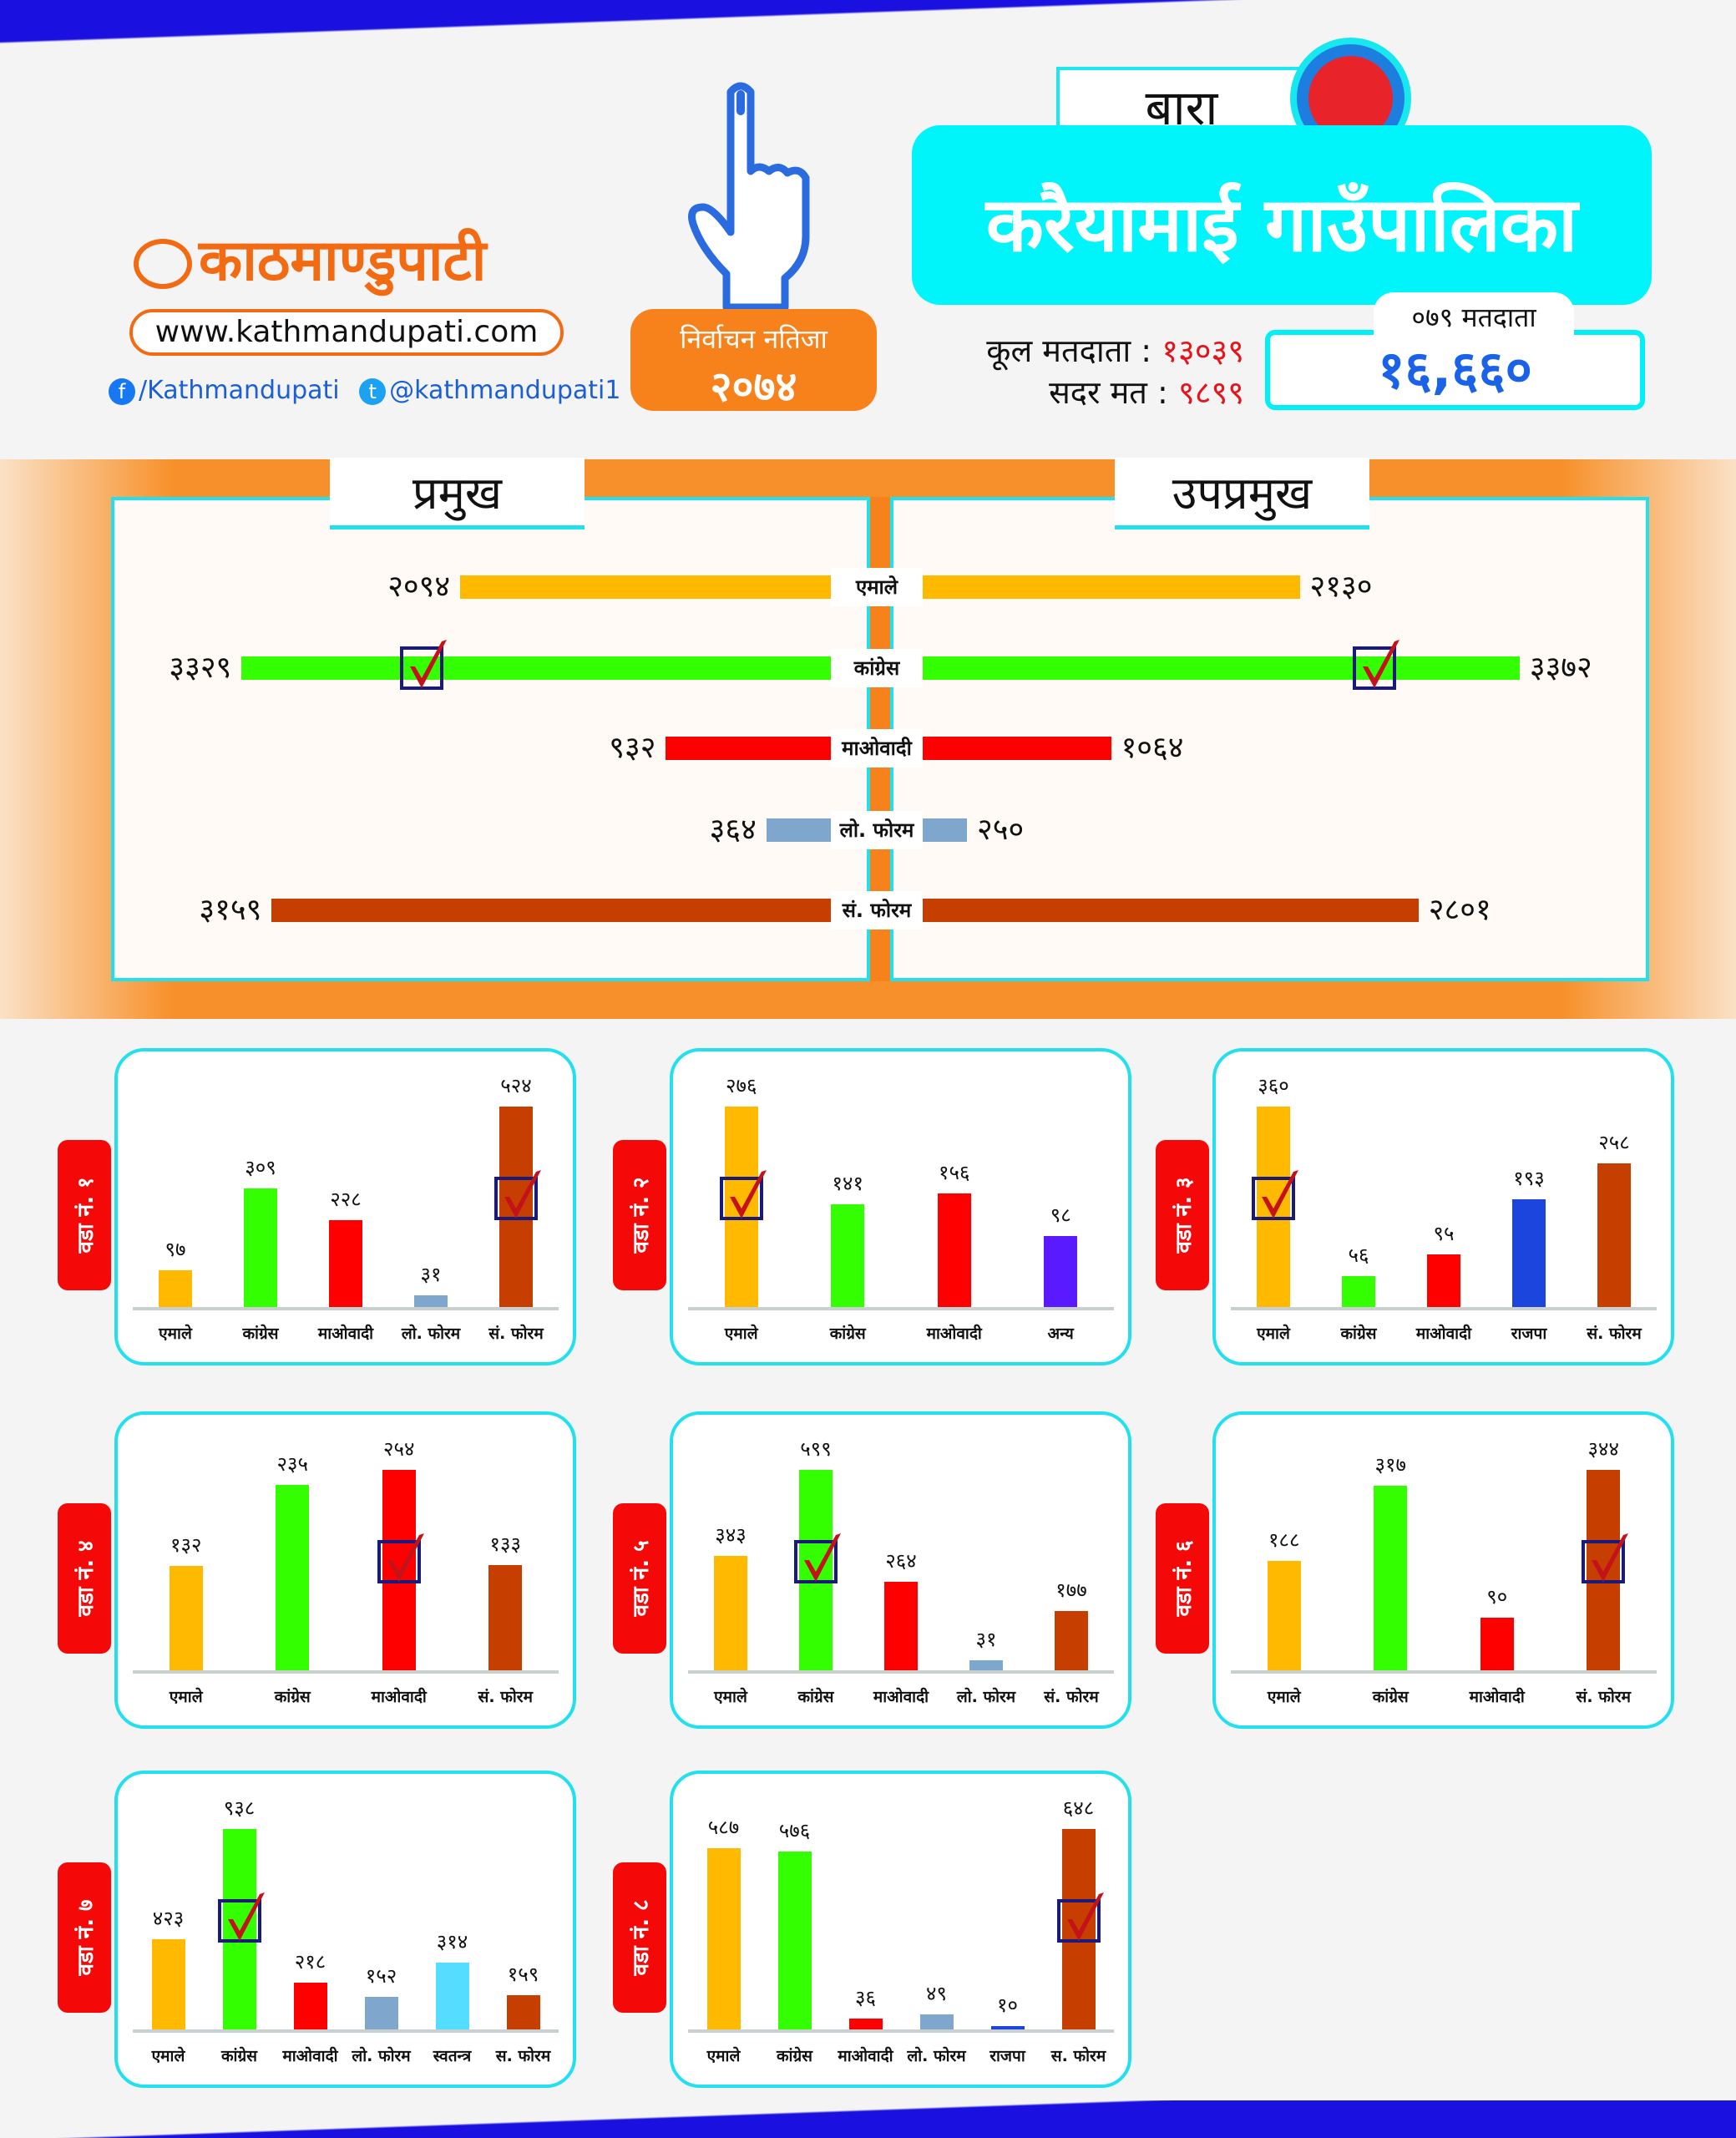  I want to click on ward-value: २७६, so click(741, 1085).